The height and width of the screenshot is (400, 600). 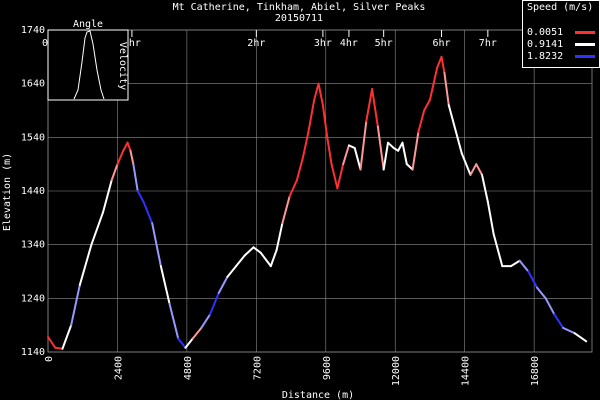 I want to click on legend-swatch-blue, so click(x=585, y=56).